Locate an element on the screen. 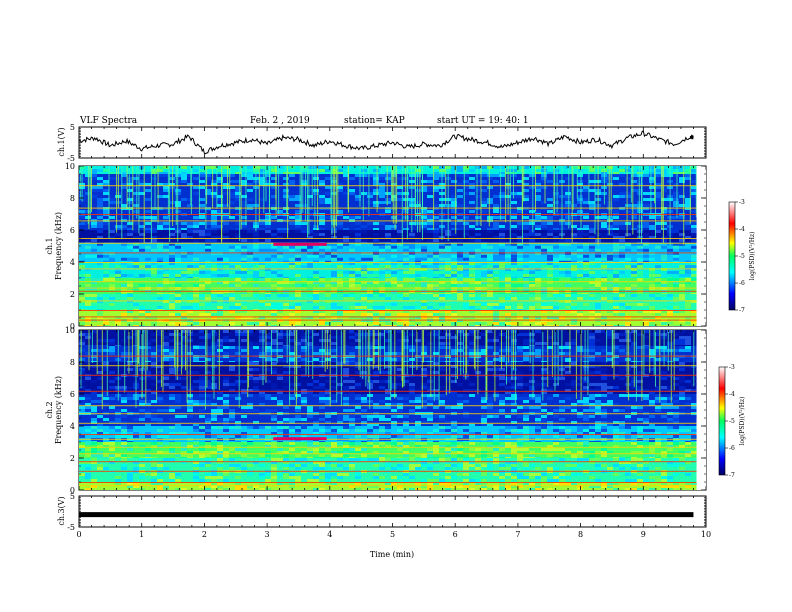 This screenshot has height=612, width=792. x-tick-label: 6 is located at coordinates (455, 534).